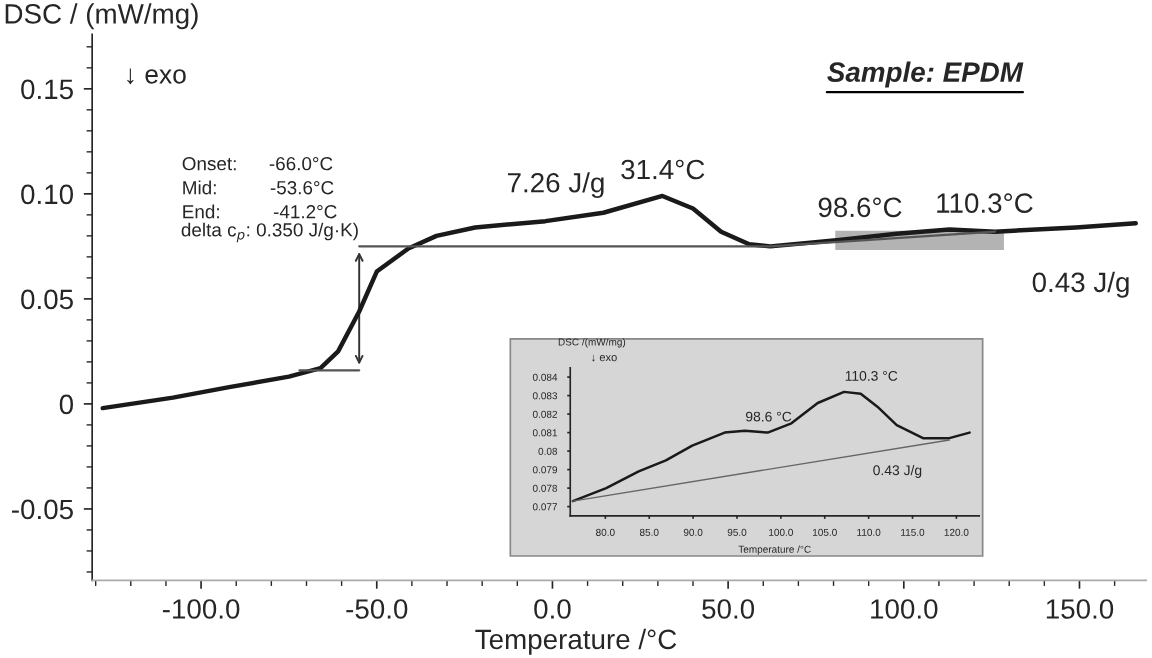 The width and height of the screenshot is (1152, 658). What do you see at coordinates (101, 16) in the screenshot?
I see `y-axis-title: DSC / (mW/mg)` at bounding box center [101, 16].